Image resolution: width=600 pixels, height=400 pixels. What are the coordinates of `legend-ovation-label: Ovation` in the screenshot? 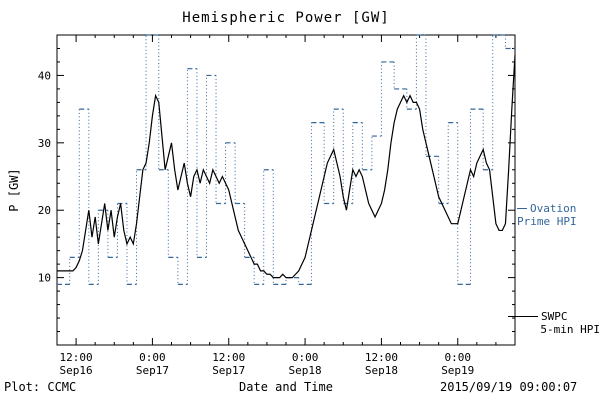 It's located at (553, 208).